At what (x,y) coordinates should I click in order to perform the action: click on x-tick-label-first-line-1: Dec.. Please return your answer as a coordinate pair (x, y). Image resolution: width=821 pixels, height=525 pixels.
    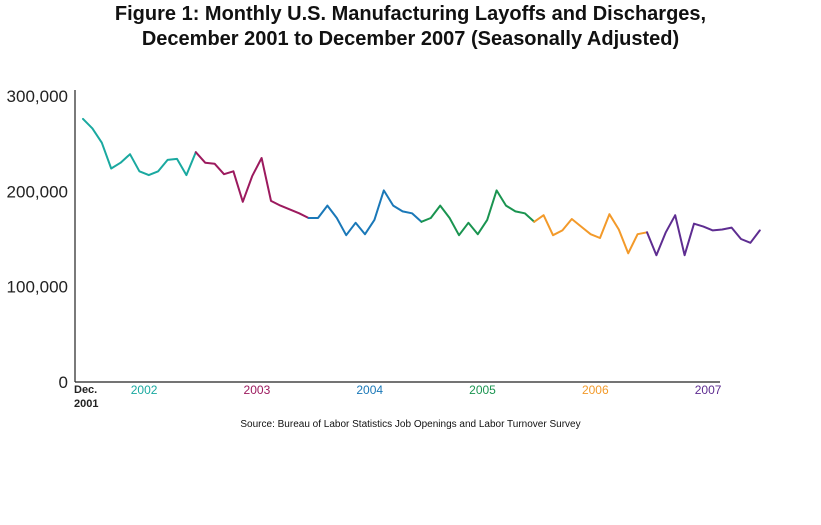
    Looking at the image, I should click on (85, 390).